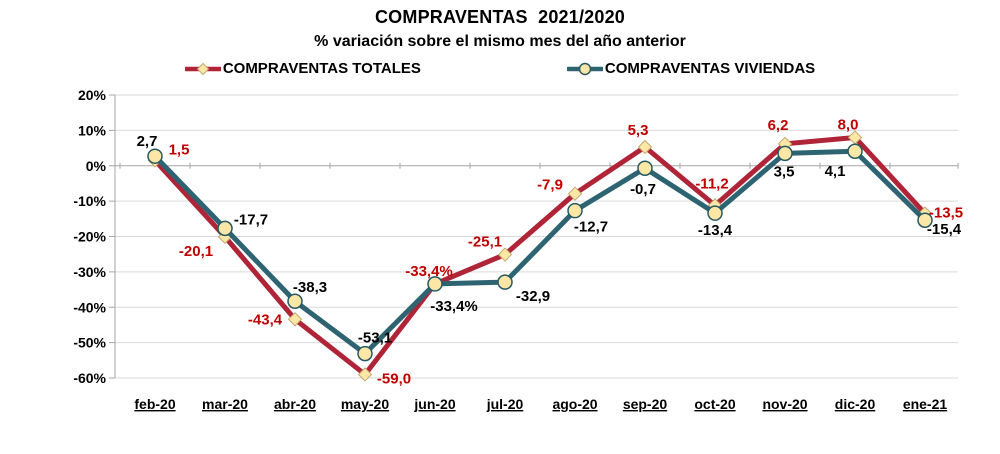 The image size is (1000, 454). What do you see at coordinates (89, 307) in the screenshot?
I see `y-axis-label: -40%` at bounding box center [89, 307].